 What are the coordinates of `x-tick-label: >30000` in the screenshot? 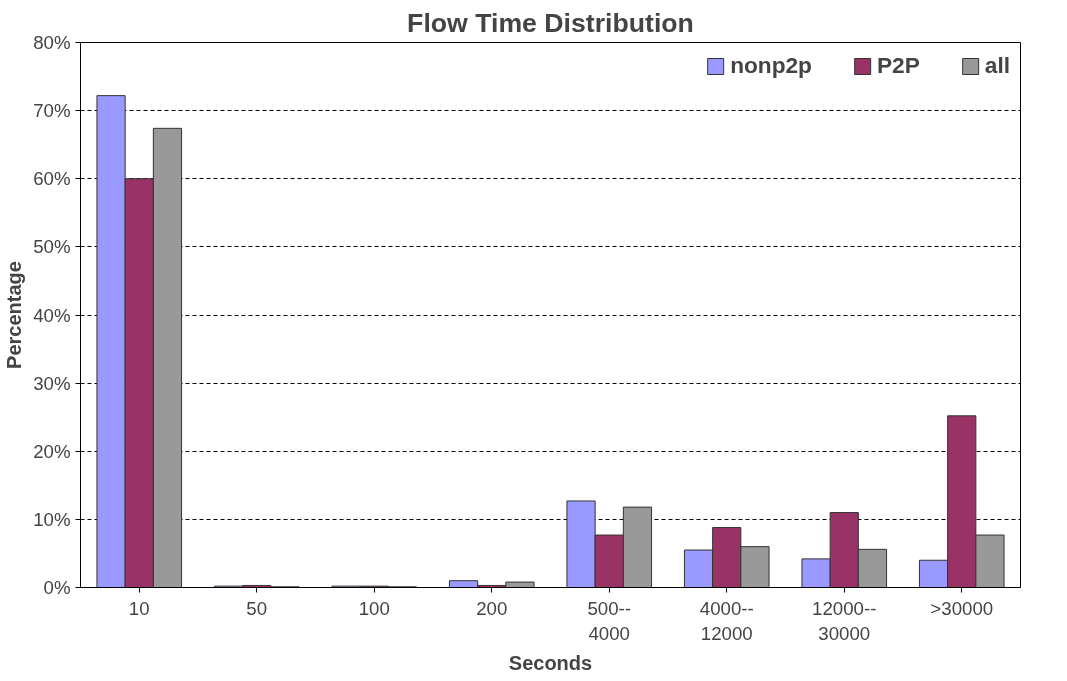 It's located at (962, 608).